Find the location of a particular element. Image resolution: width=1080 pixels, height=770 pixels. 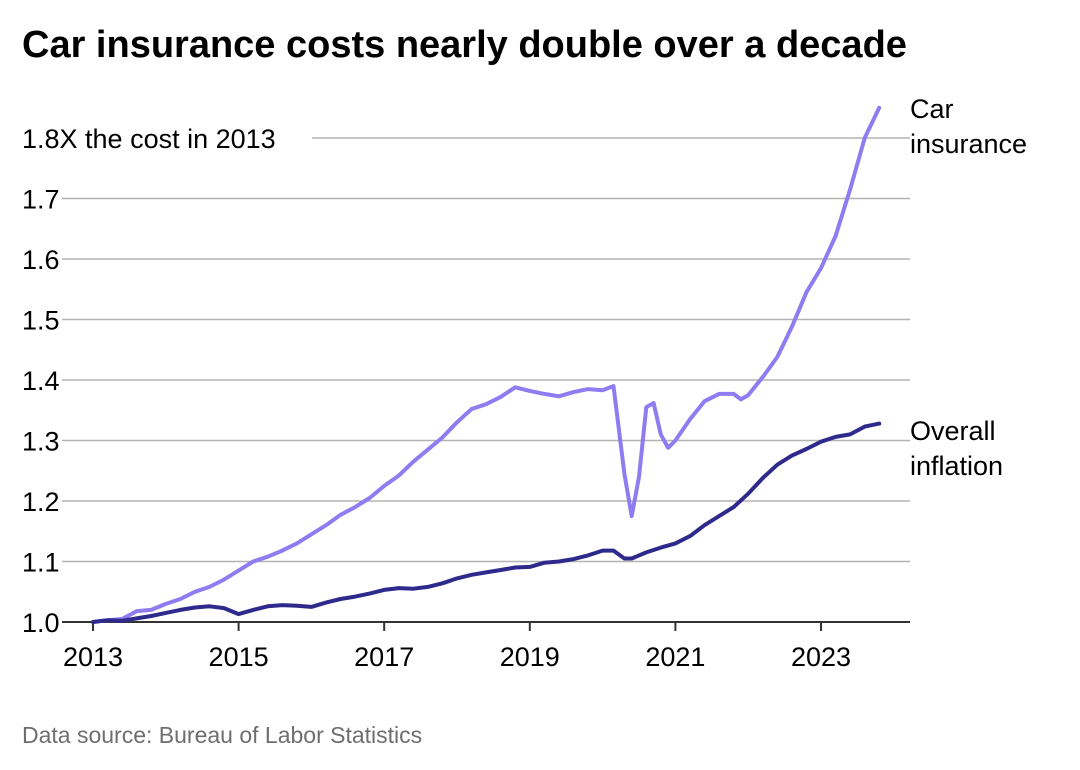

x-tick-label: 2013 is located at coordinates (93, 657).